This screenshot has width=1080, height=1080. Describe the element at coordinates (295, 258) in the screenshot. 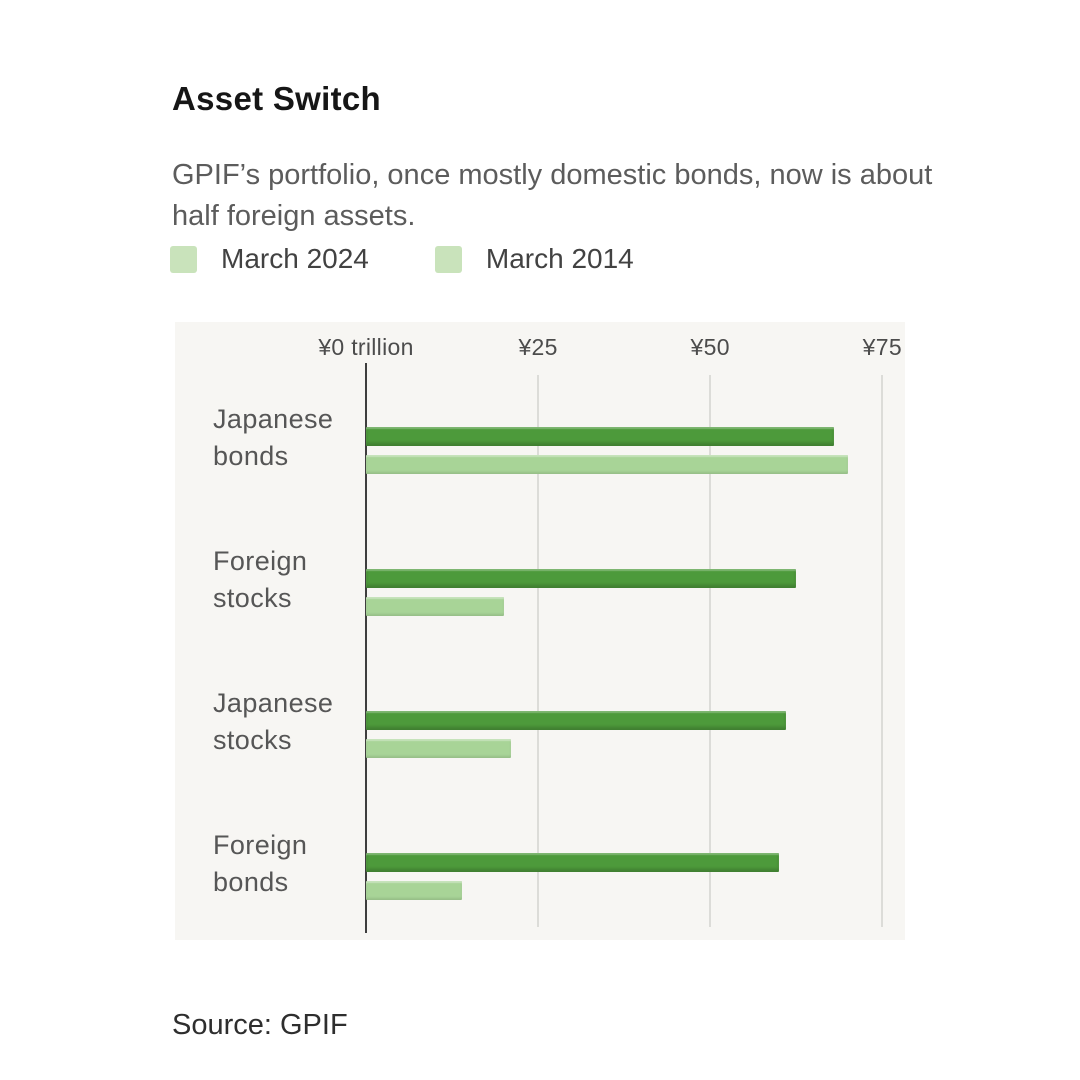

I see `legend-label: March 2024` at that location.